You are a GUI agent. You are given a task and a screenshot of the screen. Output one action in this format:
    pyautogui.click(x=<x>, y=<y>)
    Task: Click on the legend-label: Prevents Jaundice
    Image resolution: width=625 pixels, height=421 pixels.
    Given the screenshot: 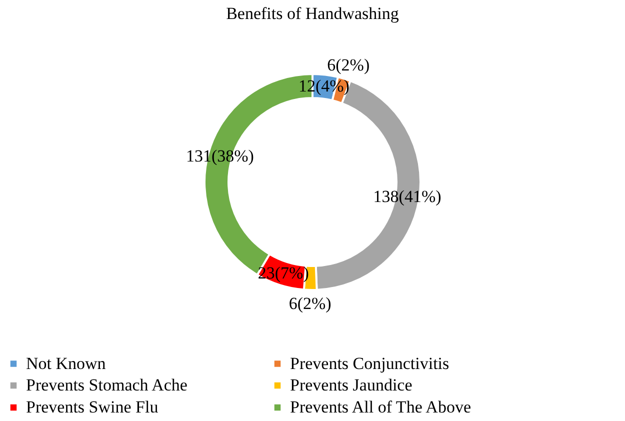 What is the action you would take?
    pyautogui.click(x=351, y=385)
    